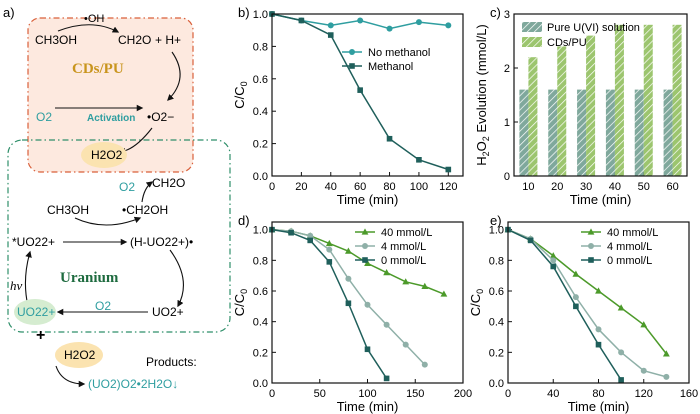 Image resolution: width=700 pixels, height=414 pixels. What do you see at coordinates (482, 95) in the screenshot?
I see `y-axis-label: H2O2 Evolution (mmol/L)` at bounding box center [482, 95].